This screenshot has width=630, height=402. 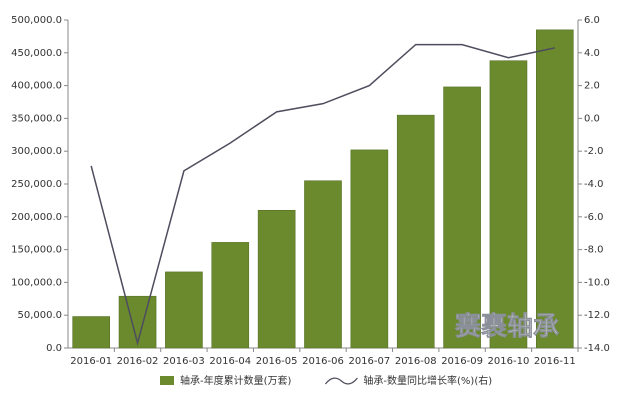 I want to click on legend-label: 轴承-年度累计数量(万套), so click(x=236, y=380).